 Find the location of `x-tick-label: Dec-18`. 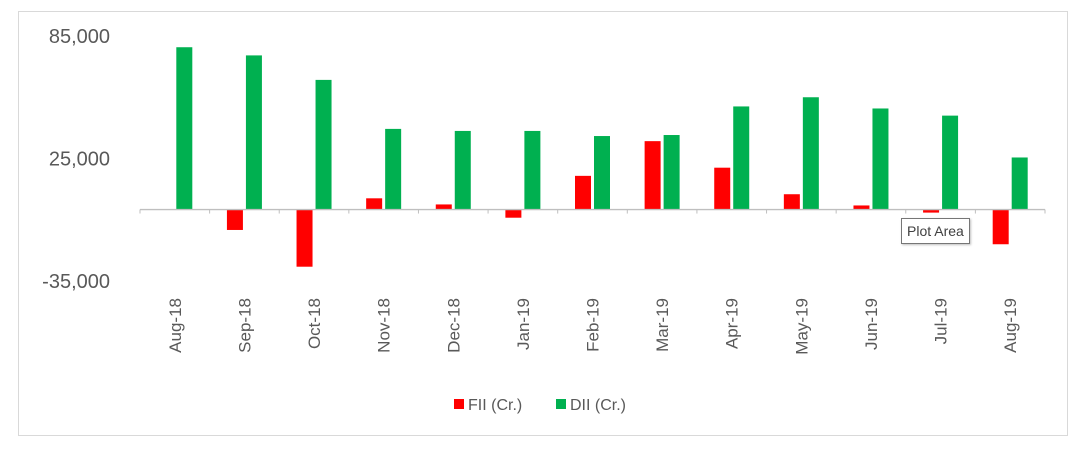

x-tick-label: Dec-18 is located at coordinates (453, 325).